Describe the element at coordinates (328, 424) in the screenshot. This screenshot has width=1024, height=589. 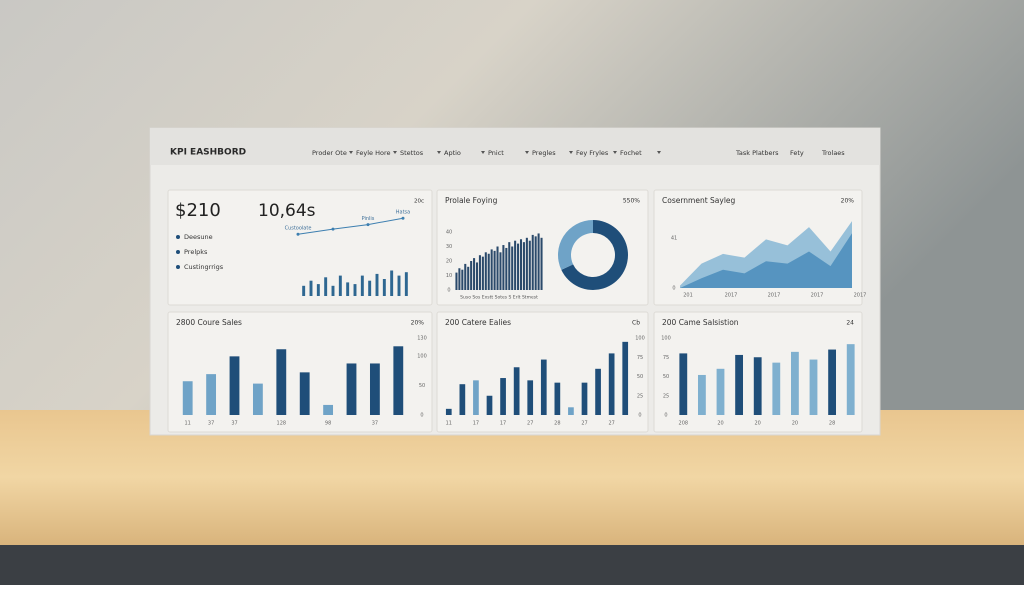
I see `x-tick-label: 98` at that location.